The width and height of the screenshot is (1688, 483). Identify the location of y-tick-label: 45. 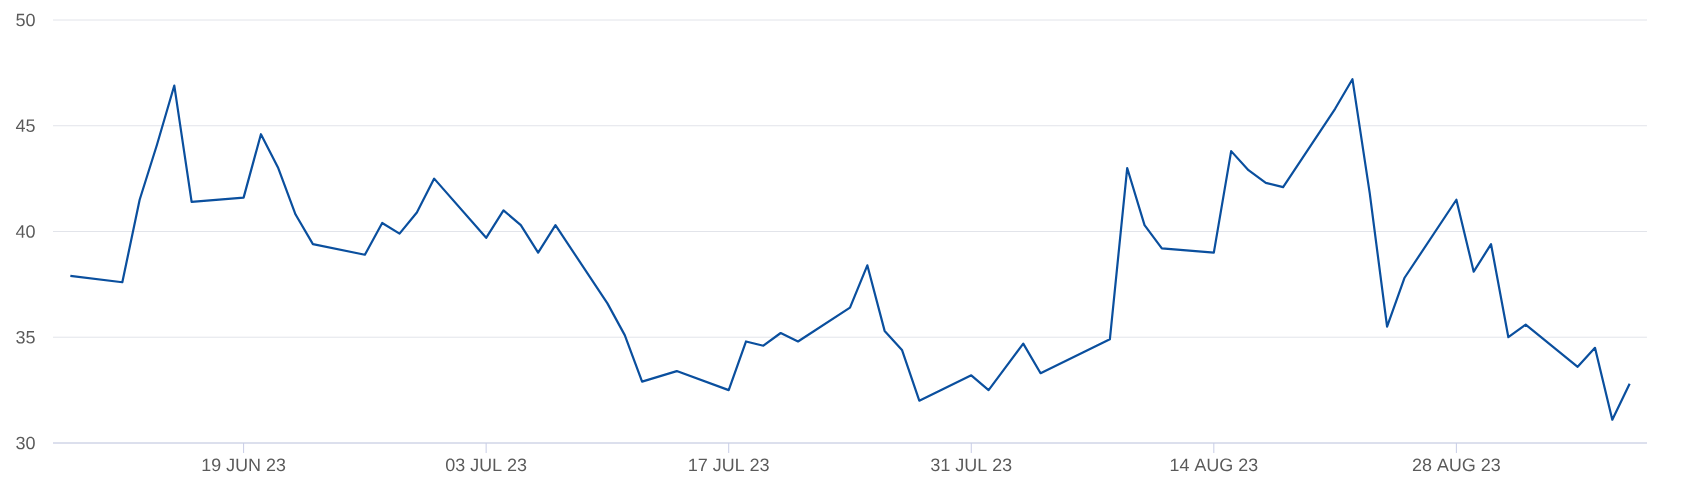
(25, 125).